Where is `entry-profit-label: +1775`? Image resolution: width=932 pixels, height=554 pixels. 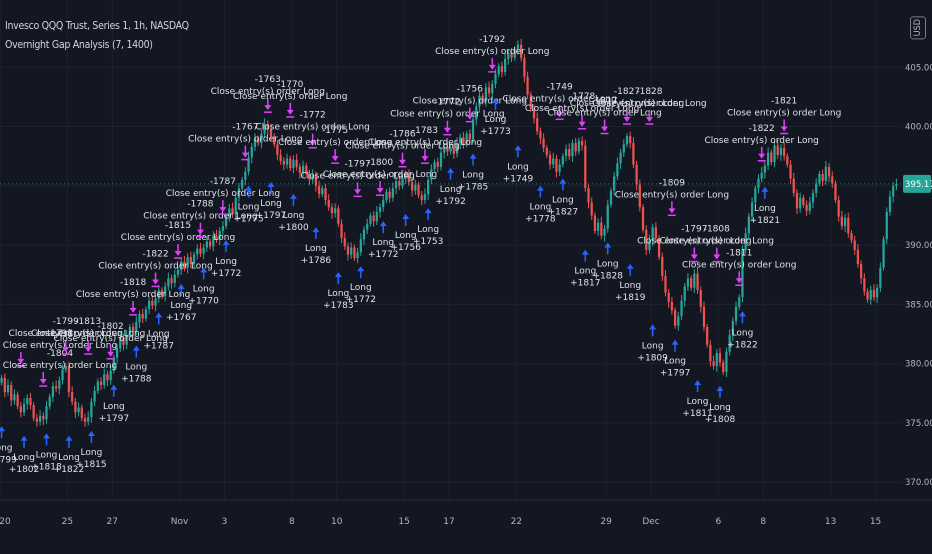
entry-profit-label: +1775 is located at coordinates (248, 220).